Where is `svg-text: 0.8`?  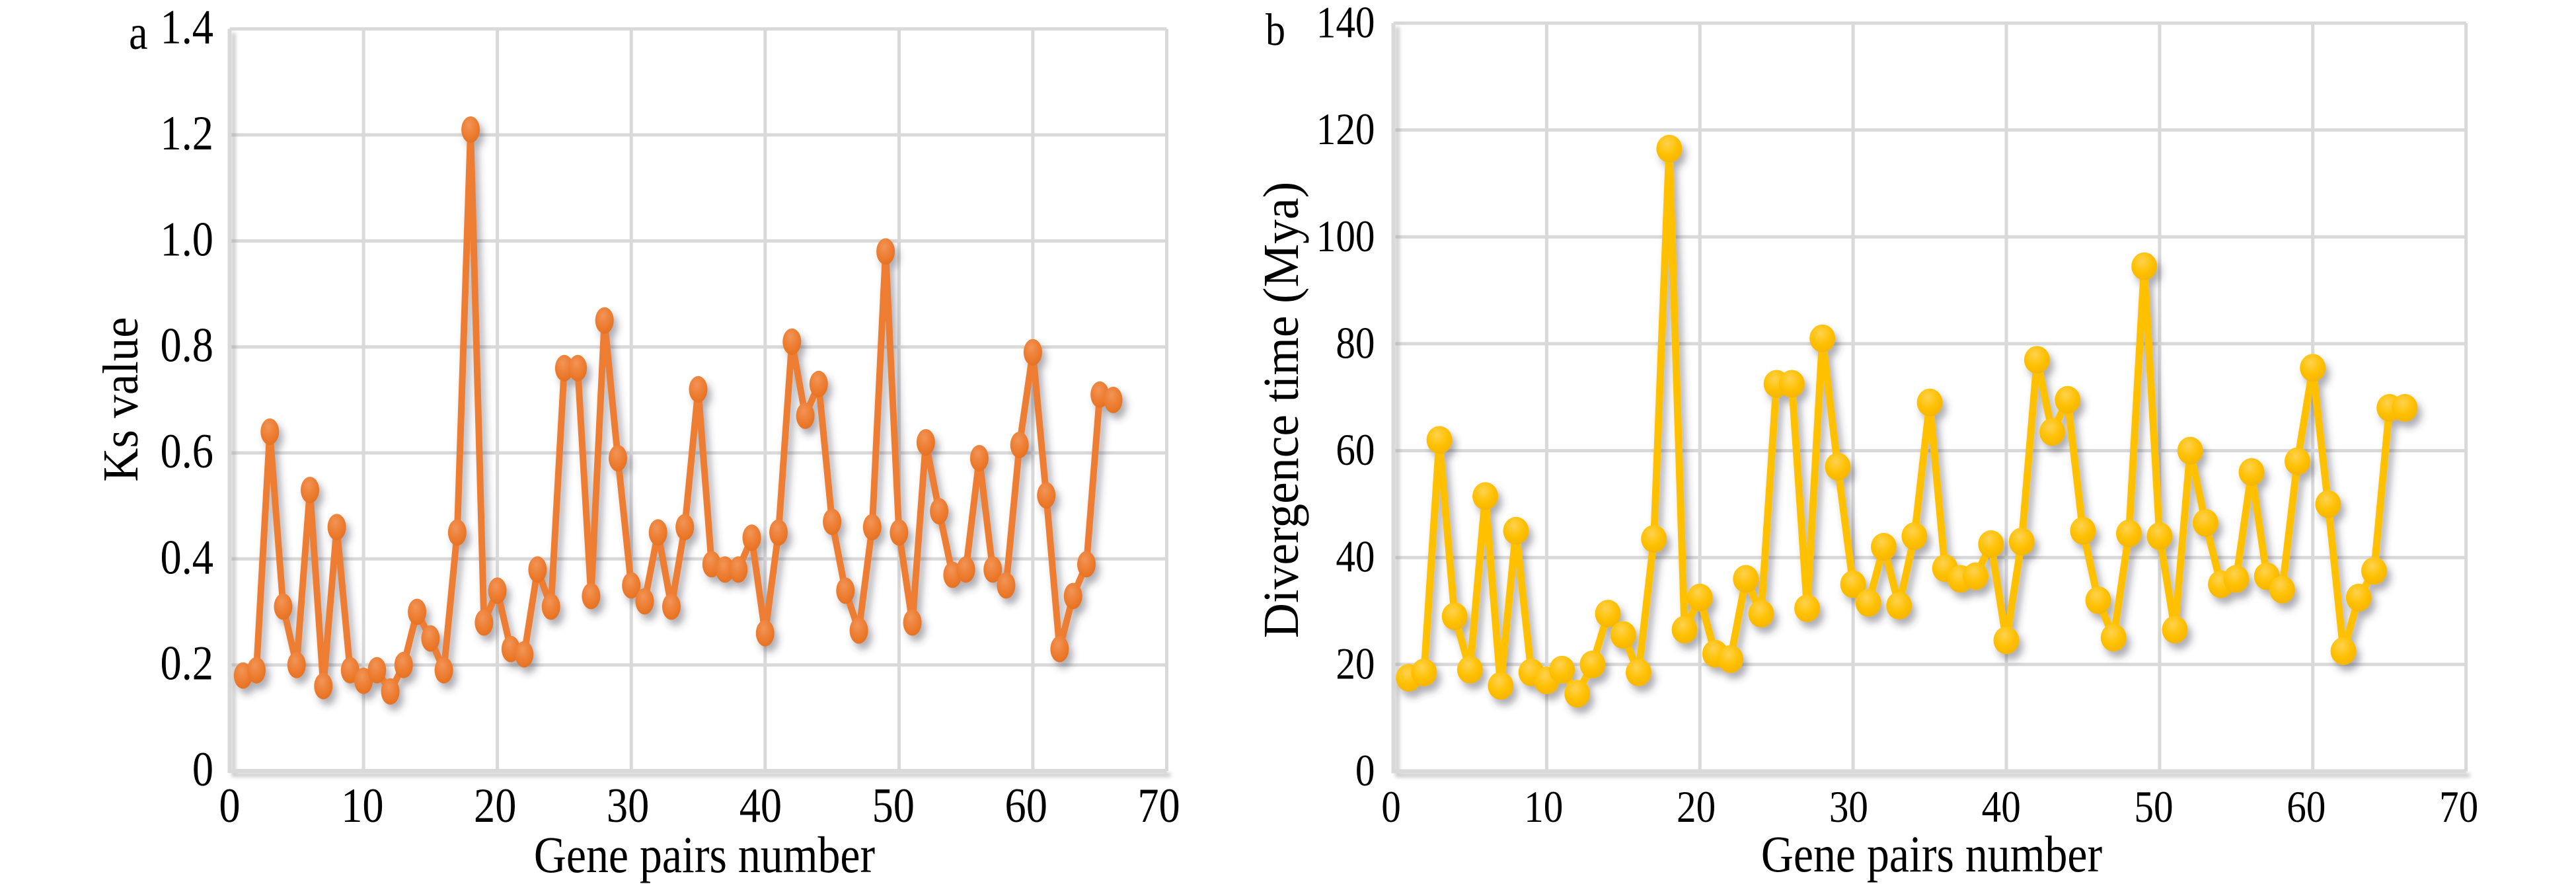
svg-text: 0.8 is located at coordinates (187, 346).